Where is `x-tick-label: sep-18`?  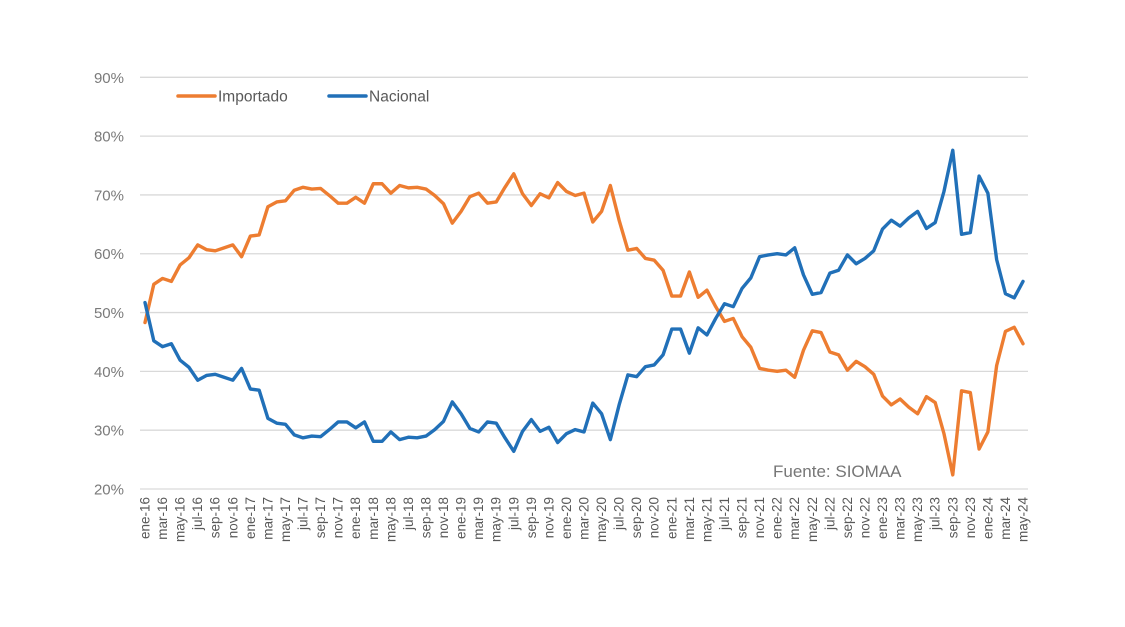
x-tick-label: sep-18 is located at coordinates (425, 517).